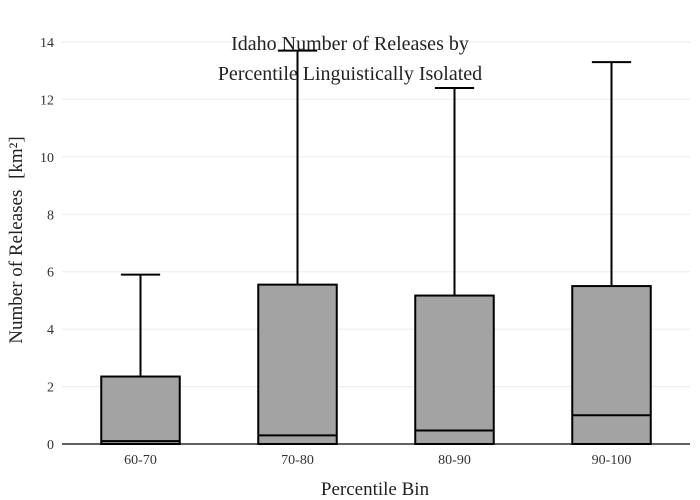 This screenshot has width=700, height=500. Describe the element at coordinates (454, 460) in the screenshot. I see `x-tick-label: 80-90` at that location.